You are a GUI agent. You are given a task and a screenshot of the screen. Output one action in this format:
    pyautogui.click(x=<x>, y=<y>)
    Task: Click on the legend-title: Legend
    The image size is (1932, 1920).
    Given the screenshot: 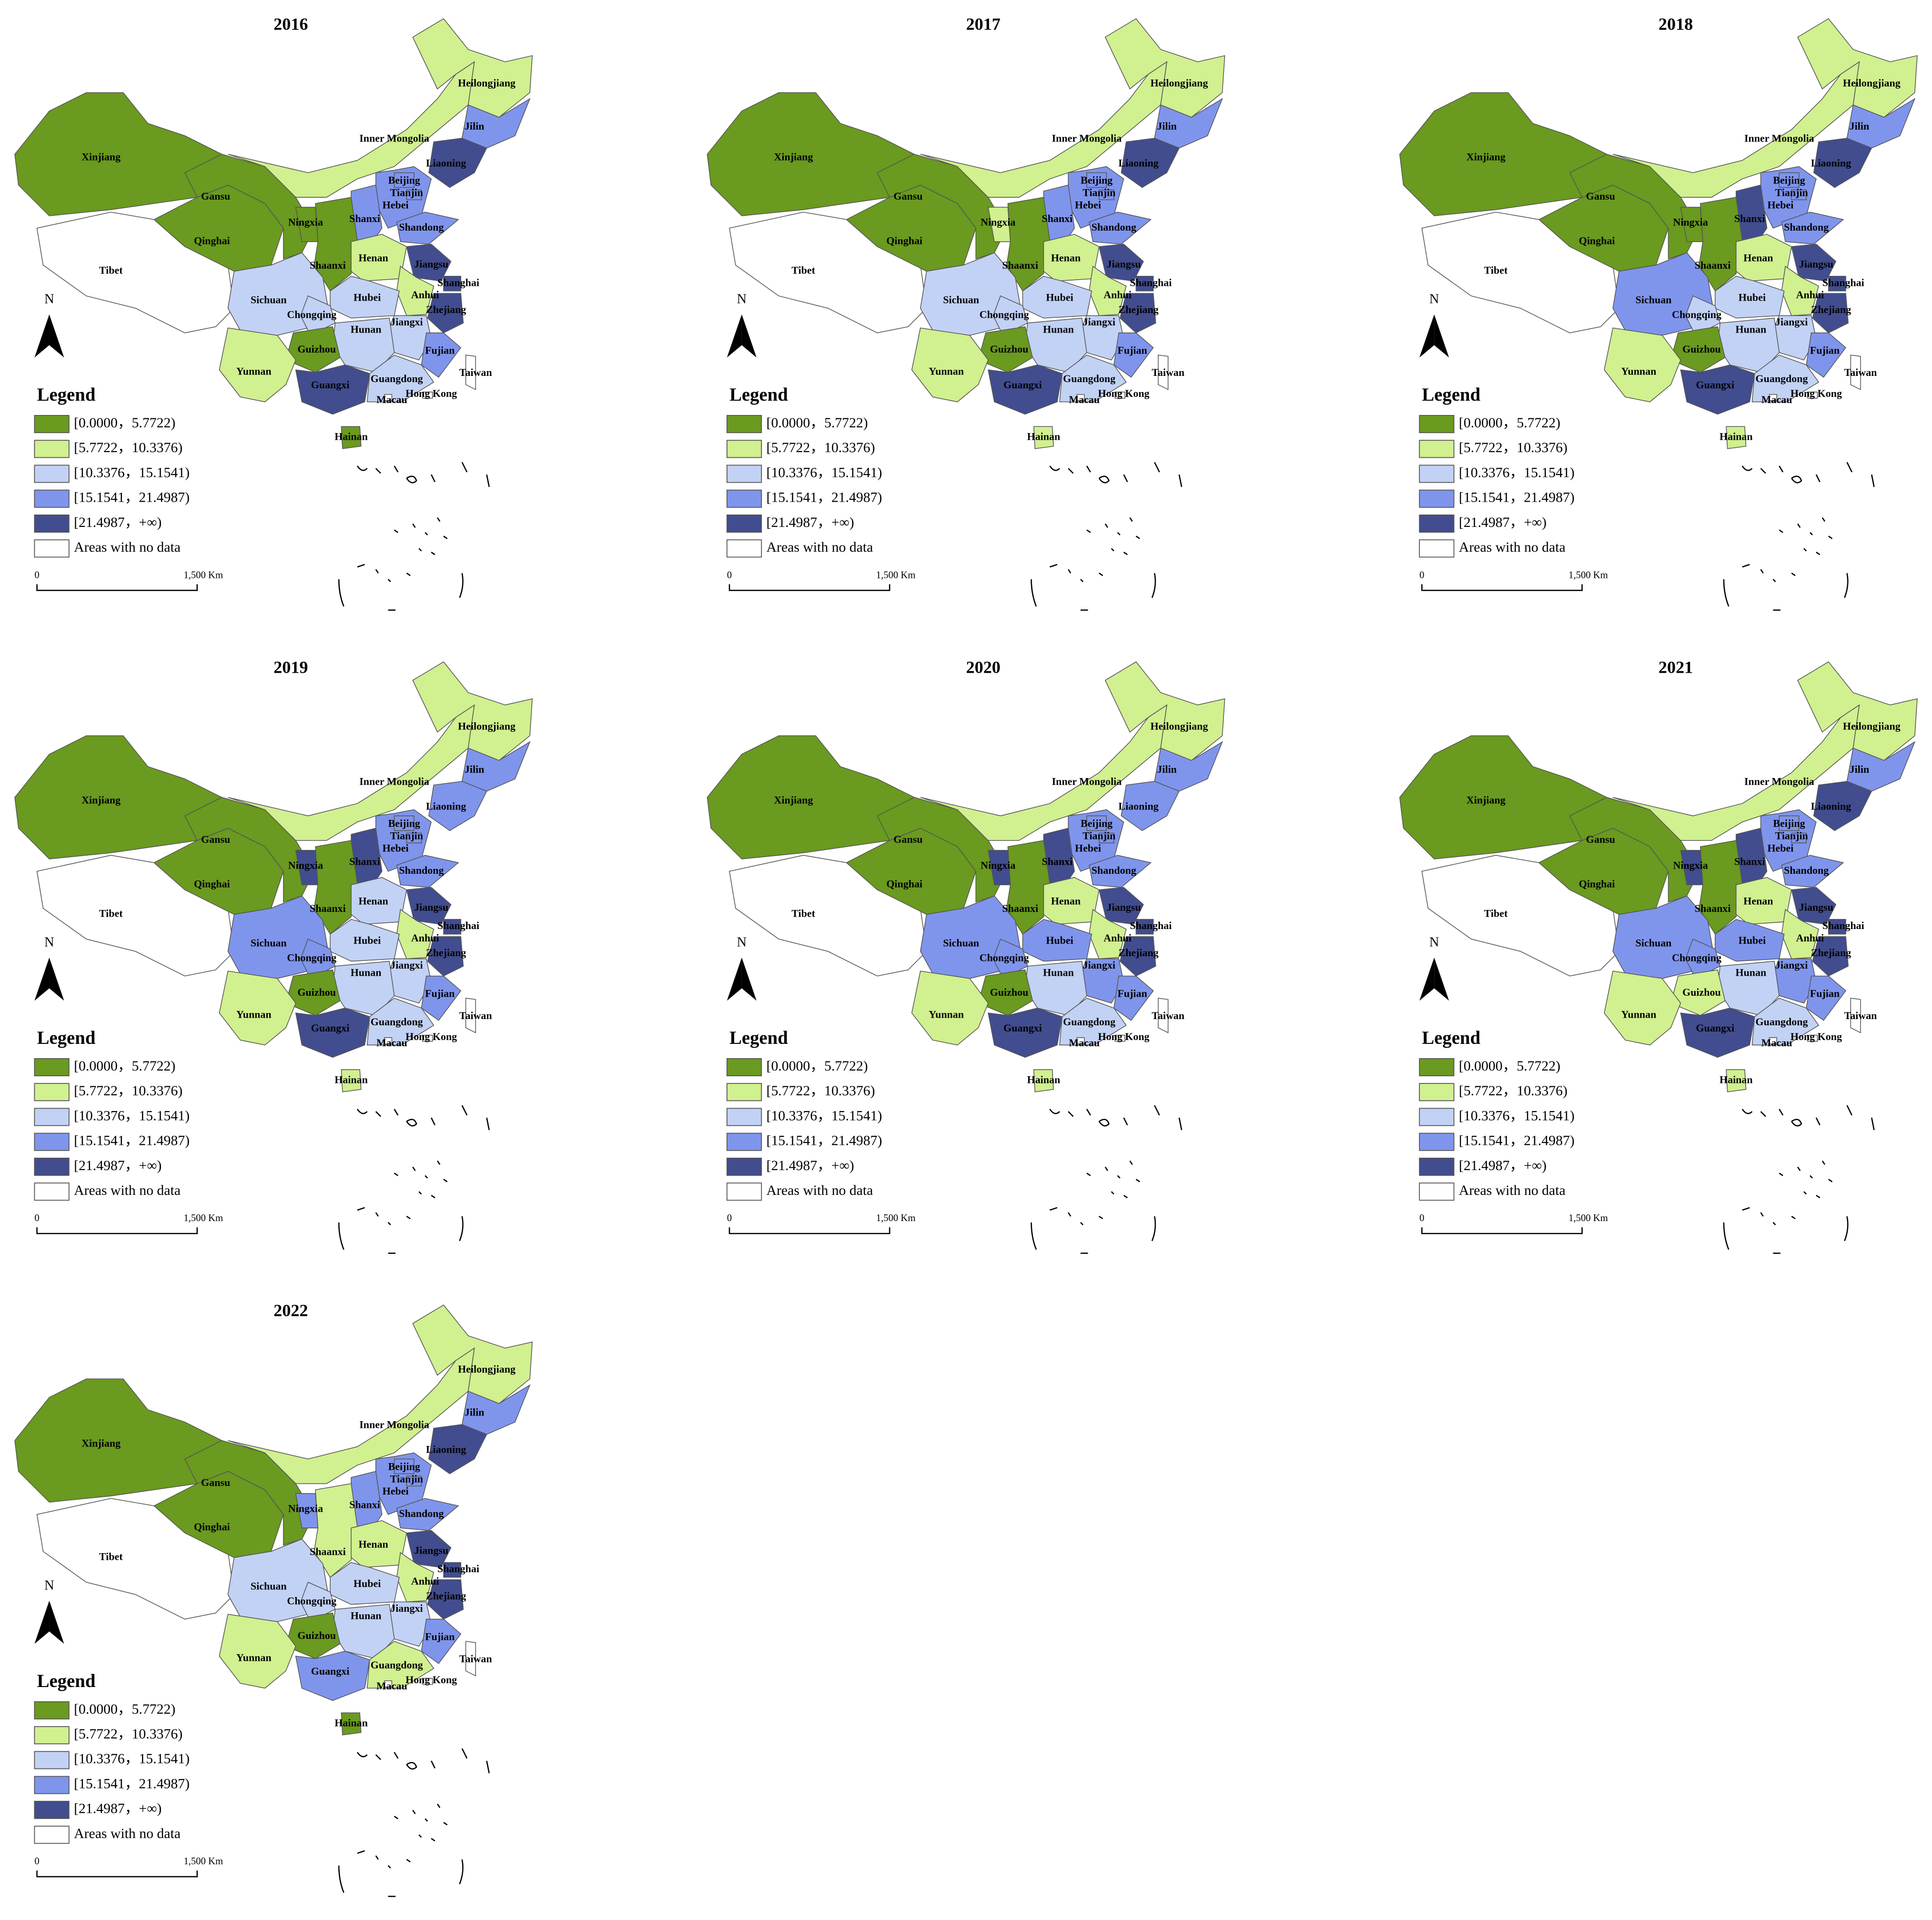 What is the action you would take?
    pyautogui.click(x=66, y=395)
    